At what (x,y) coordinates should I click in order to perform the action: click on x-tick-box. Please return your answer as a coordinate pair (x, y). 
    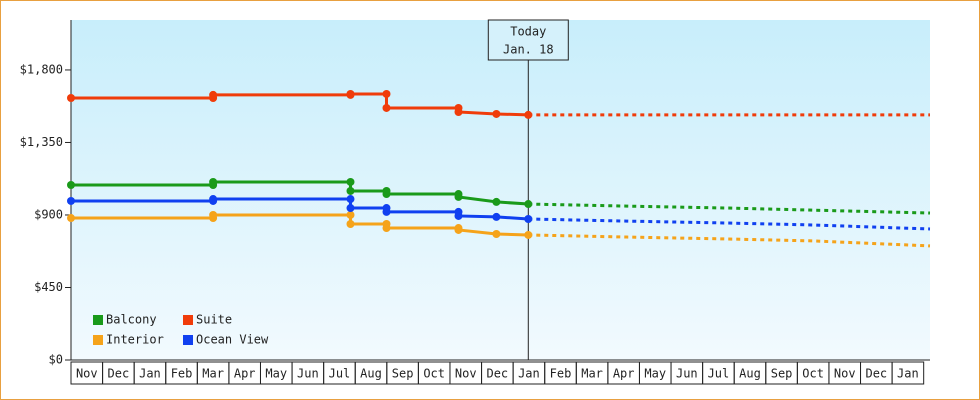
    Looking at the image, I should click on (908, 373).